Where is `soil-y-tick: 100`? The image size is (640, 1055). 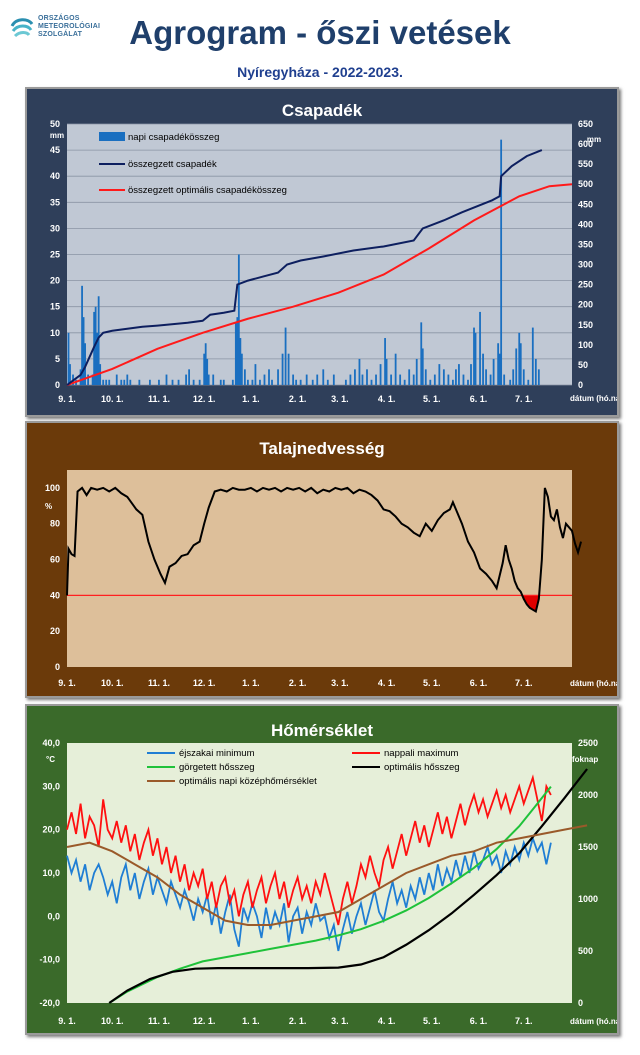
soil-y-tick: 100 is located at coordinates (52, 488).